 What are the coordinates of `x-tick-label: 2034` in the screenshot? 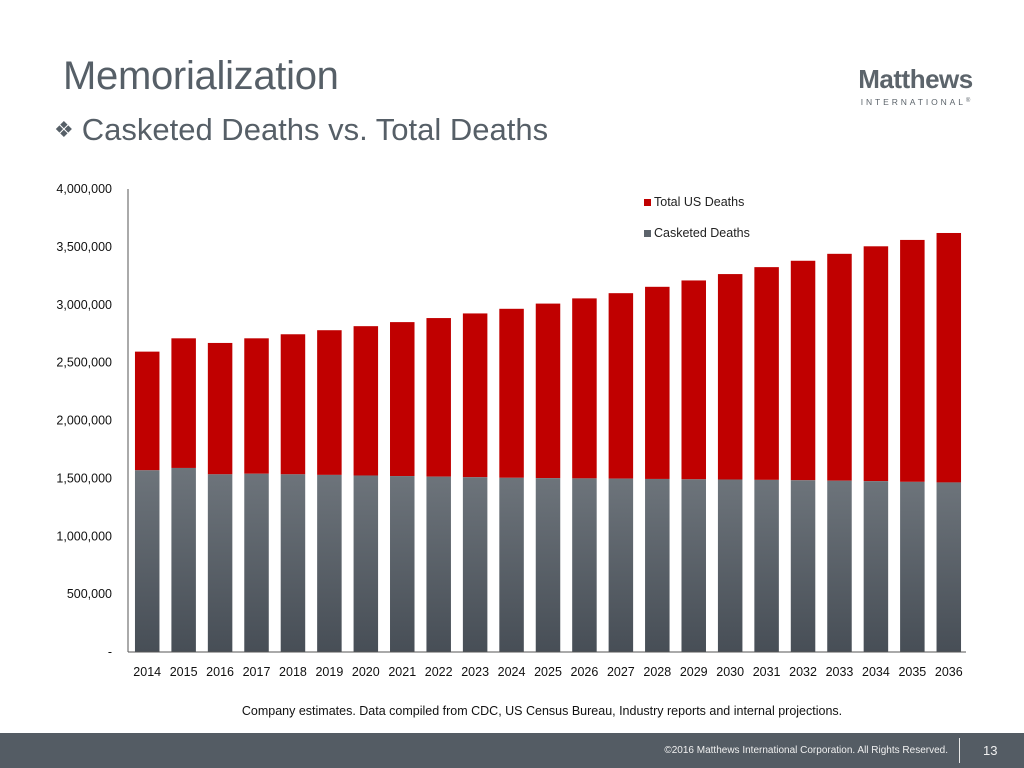 It's located at (876, 672).